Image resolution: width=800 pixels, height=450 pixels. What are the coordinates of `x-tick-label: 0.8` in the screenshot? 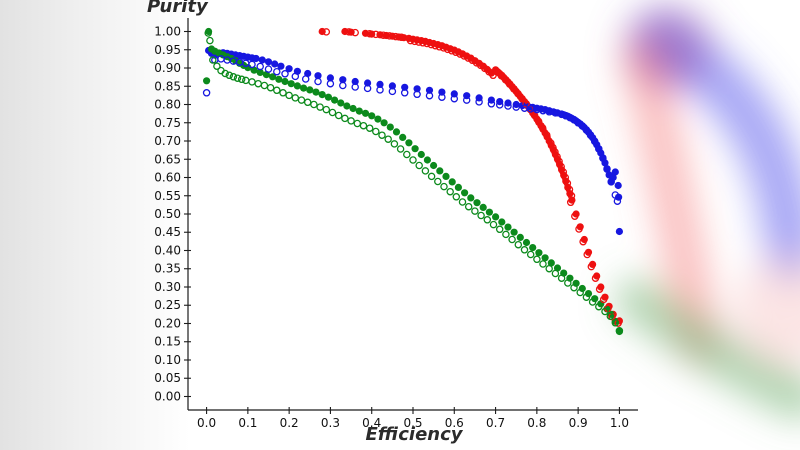 It's located at (536, 423).